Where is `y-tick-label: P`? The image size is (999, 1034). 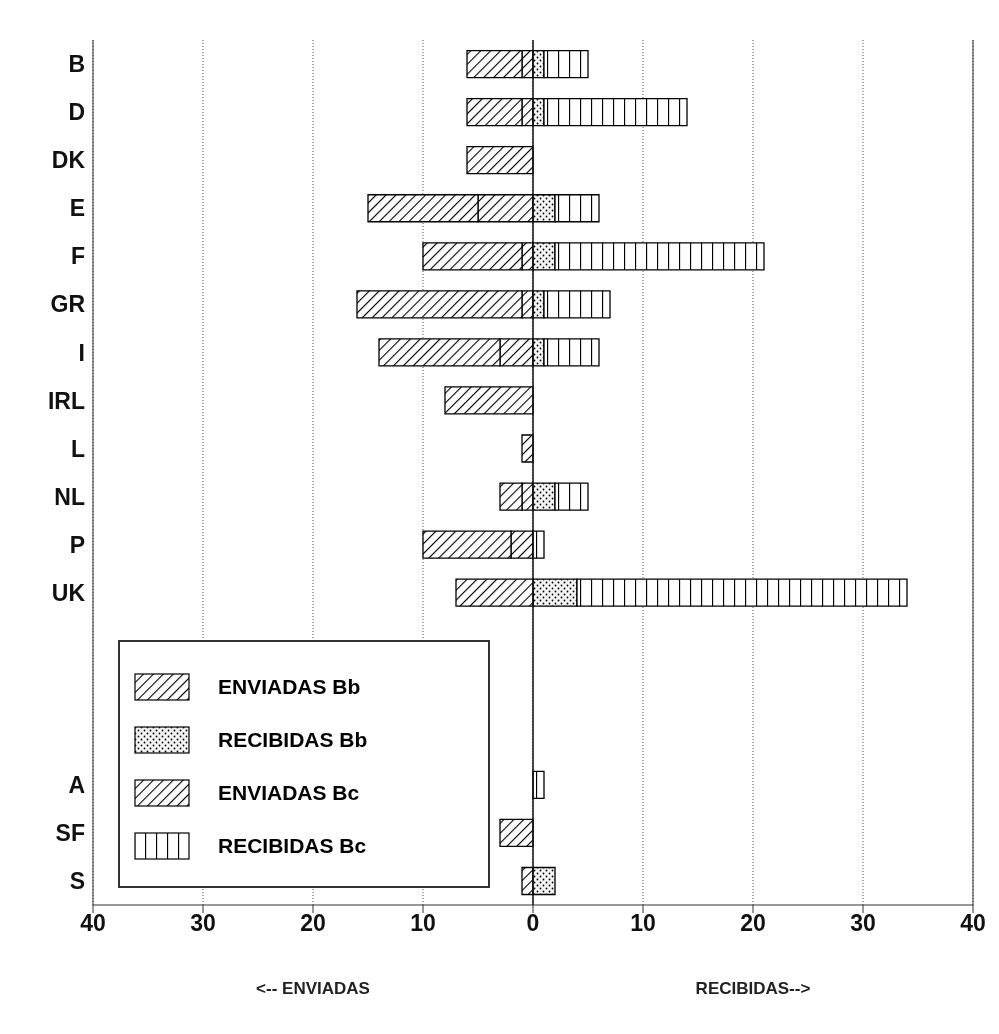
y-tick-label: P is located at coordinates (77, 544).